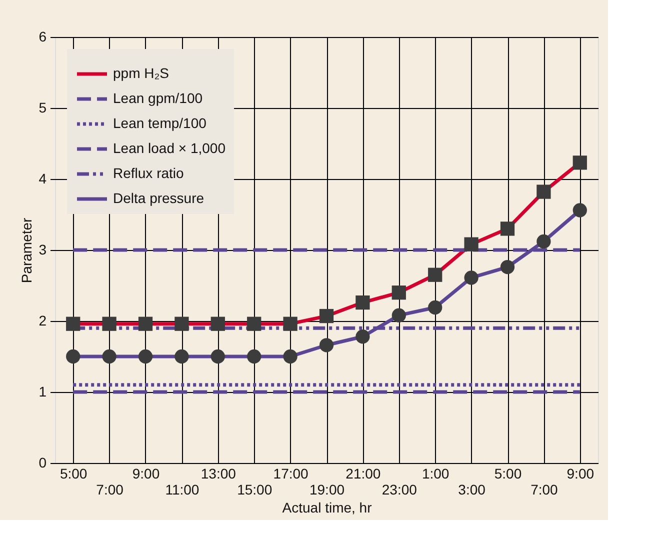  I want to click on legend-label: Lean load × 1,000, so click(169, 148).